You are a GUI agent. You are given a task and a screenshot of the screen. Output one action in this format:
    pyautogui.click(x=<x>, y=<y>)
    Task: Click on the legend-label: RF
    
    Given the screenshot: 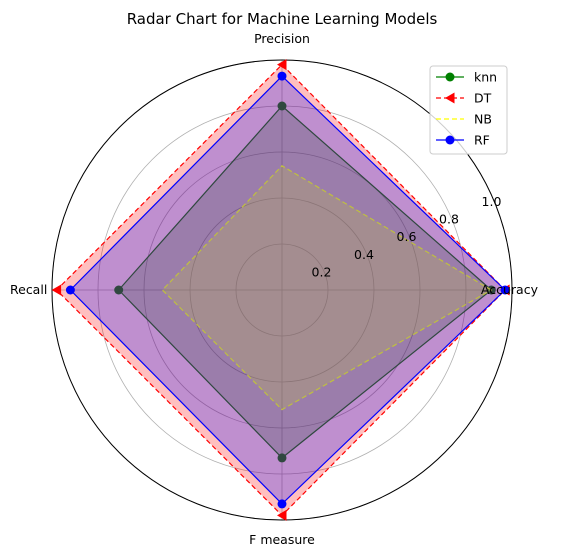 What is the action you would take?
    pyautogui.click(x=482, y=140)
    